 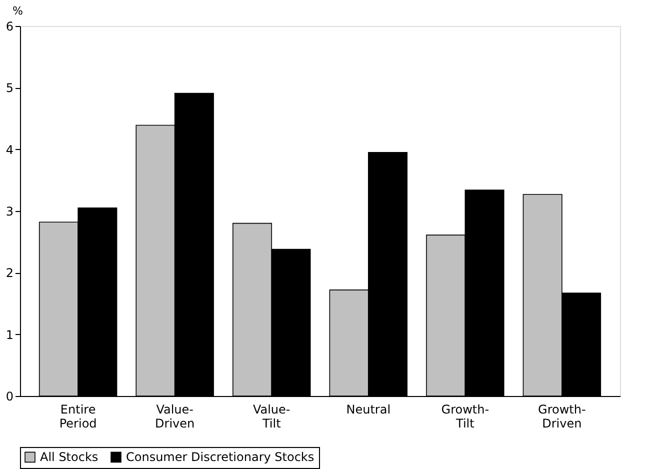 What do you see at coordinates (175, 416) in the screenshot?
I see `x-tick-label: Value-Driven` at bounding box center [175, 416].